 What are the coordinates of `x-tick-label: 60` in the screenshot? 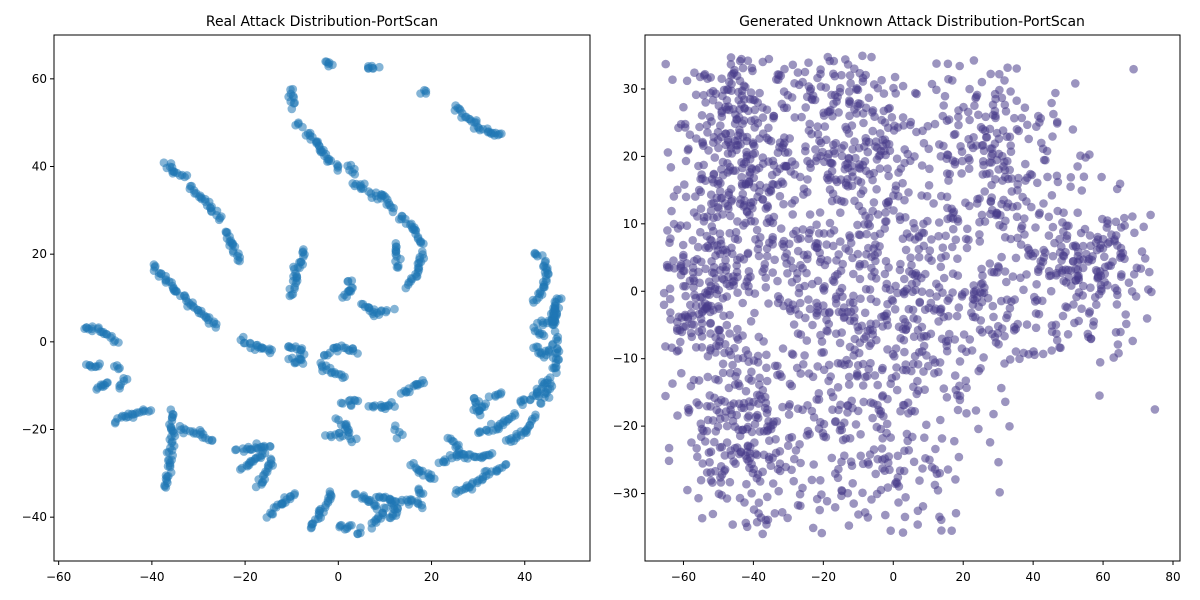 It's located at (1102, 577).